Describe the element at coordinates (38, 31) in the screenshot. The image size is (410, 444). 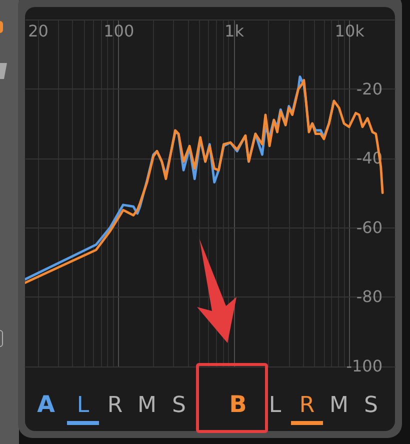
I see `x-tick-label: 20` at that location.